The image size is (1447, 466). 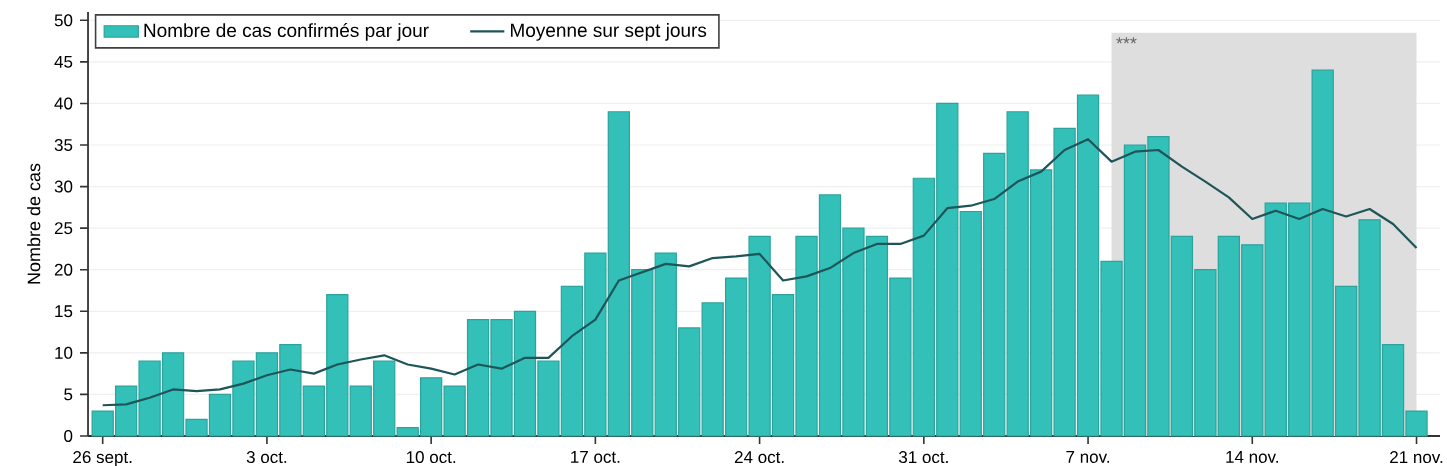 I want to click on y-tick-label: 15, so click(x=64, y=311).